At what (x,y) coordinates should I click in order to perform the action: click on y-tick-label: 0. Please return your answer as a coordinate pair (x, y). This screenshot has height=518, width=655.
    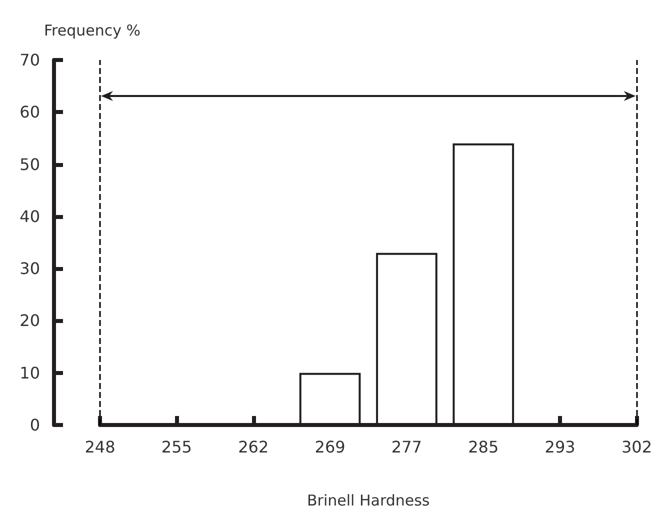
    Looking at the image, I should click on (35, 425).